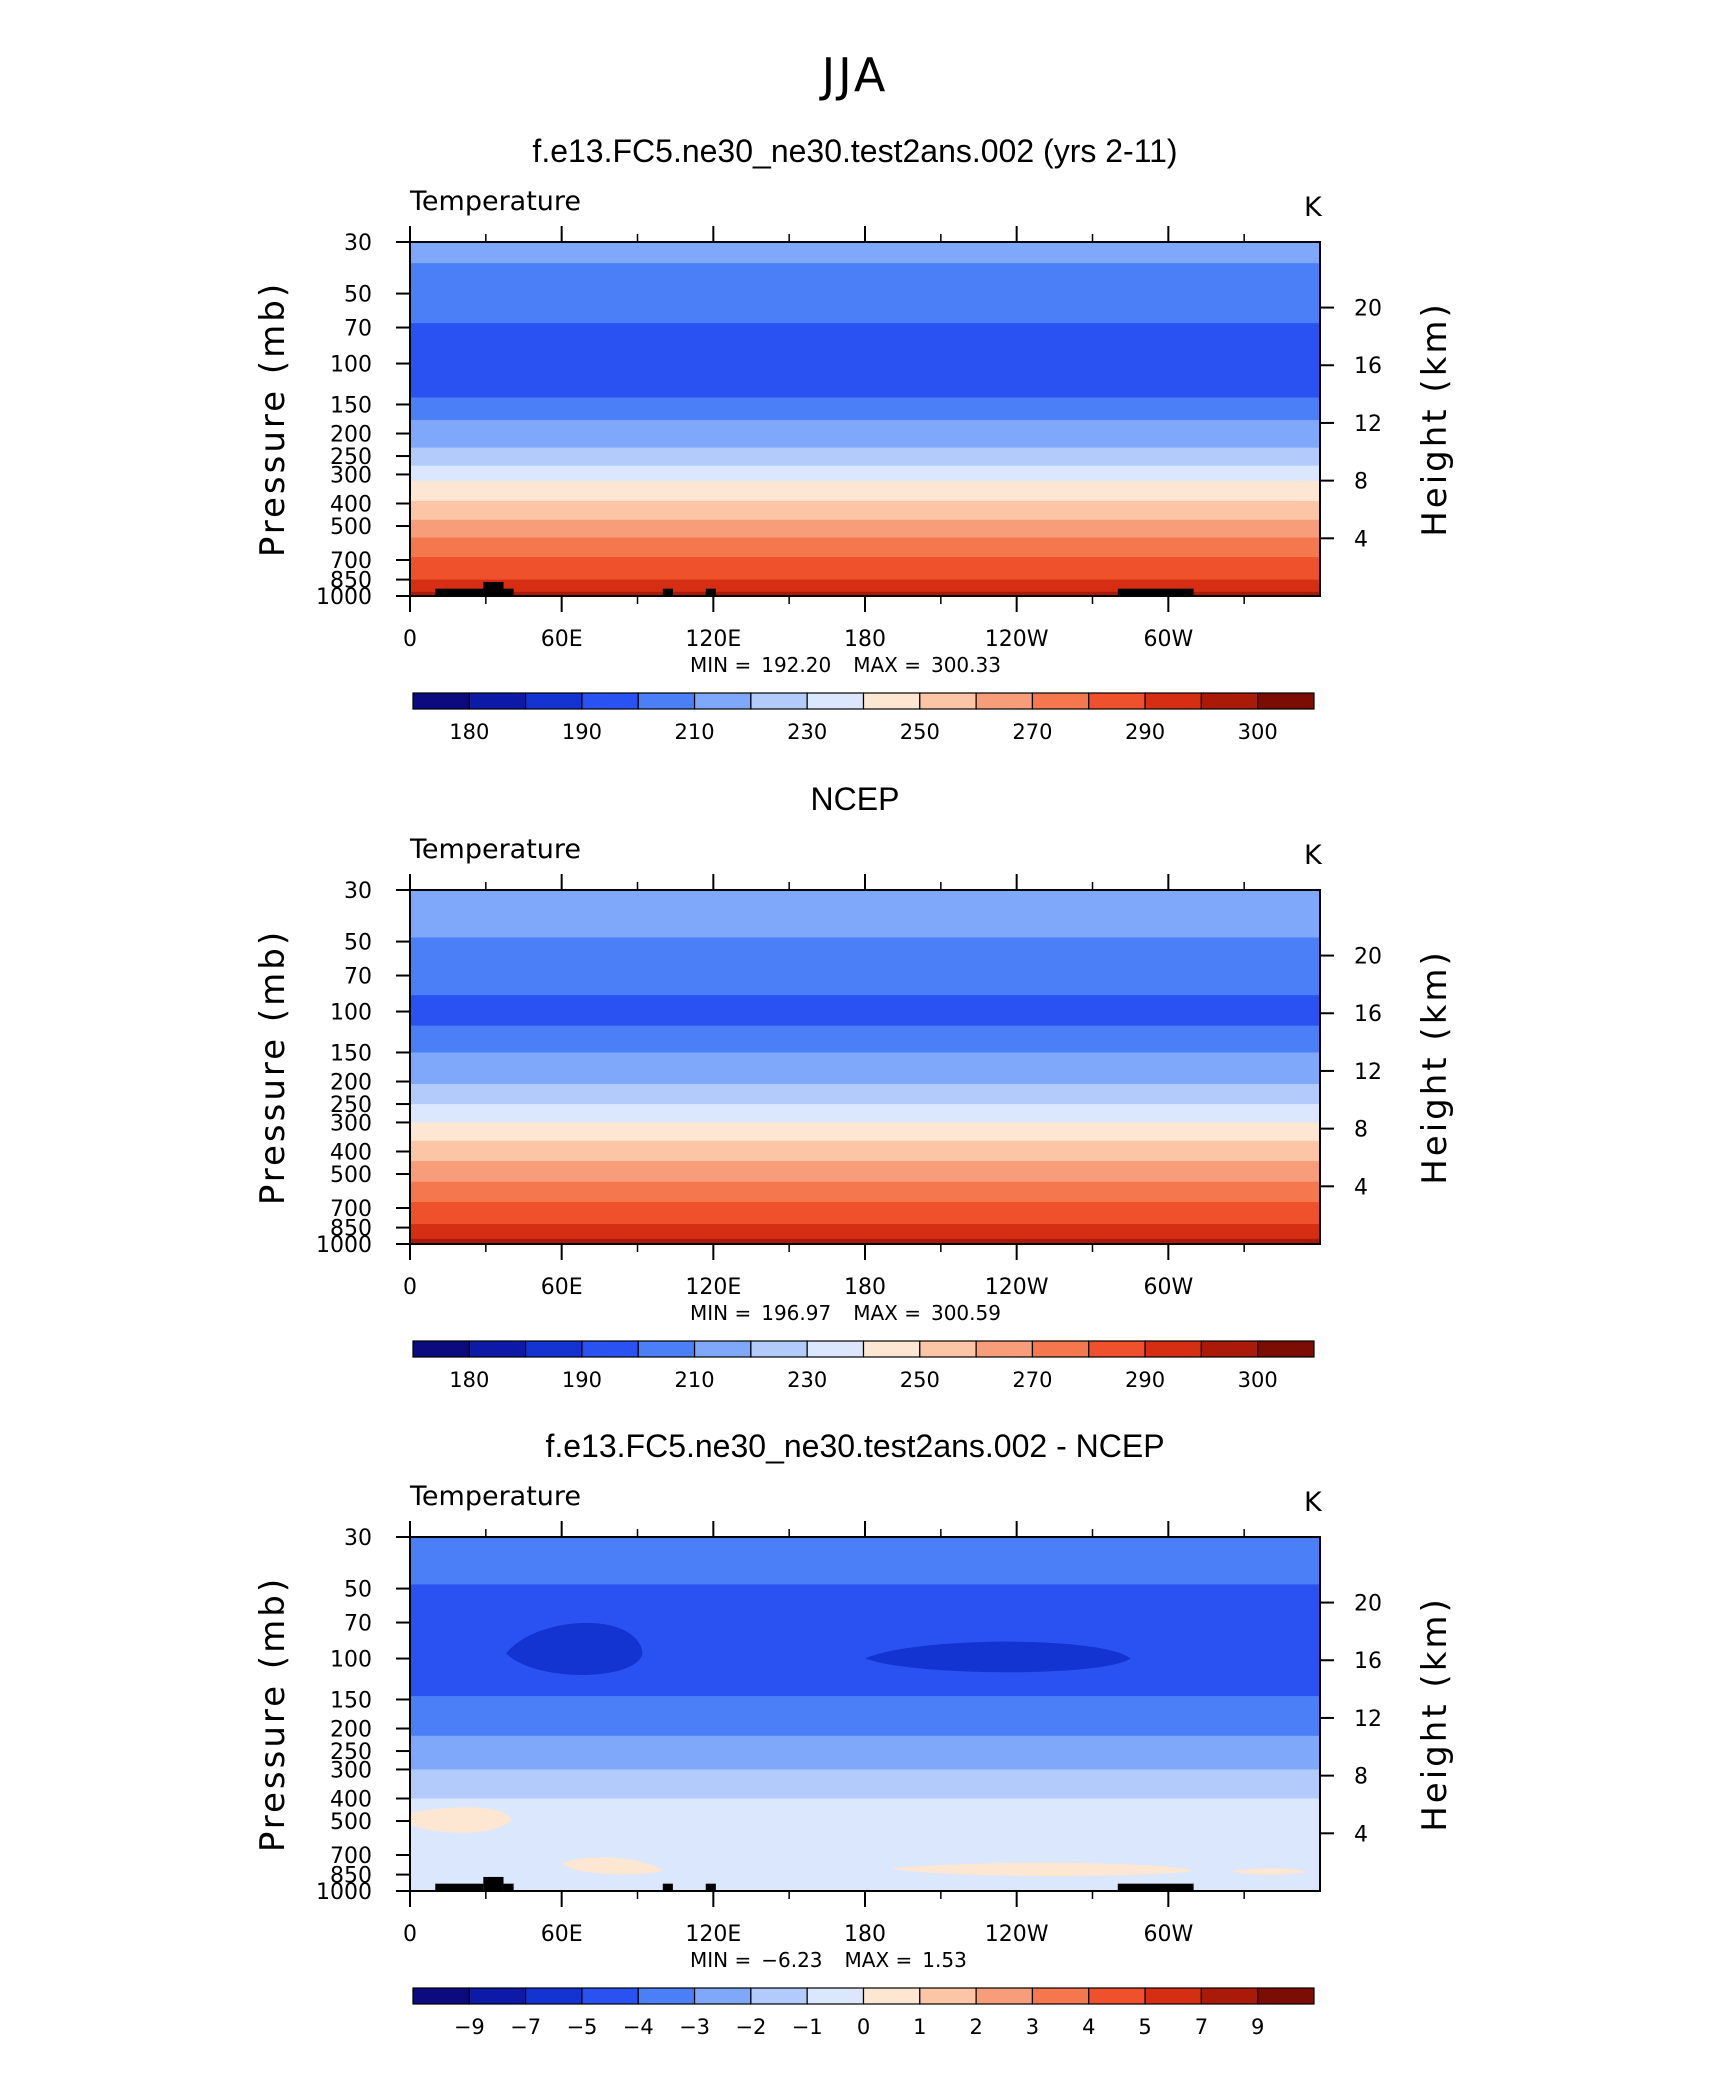 The width and height of the screenshot is (1710, 2074). What do you see at coordinates (351, 1752) in the screenshot?
I see `y-tick-label: 250` at bounding box center [351, 1752].